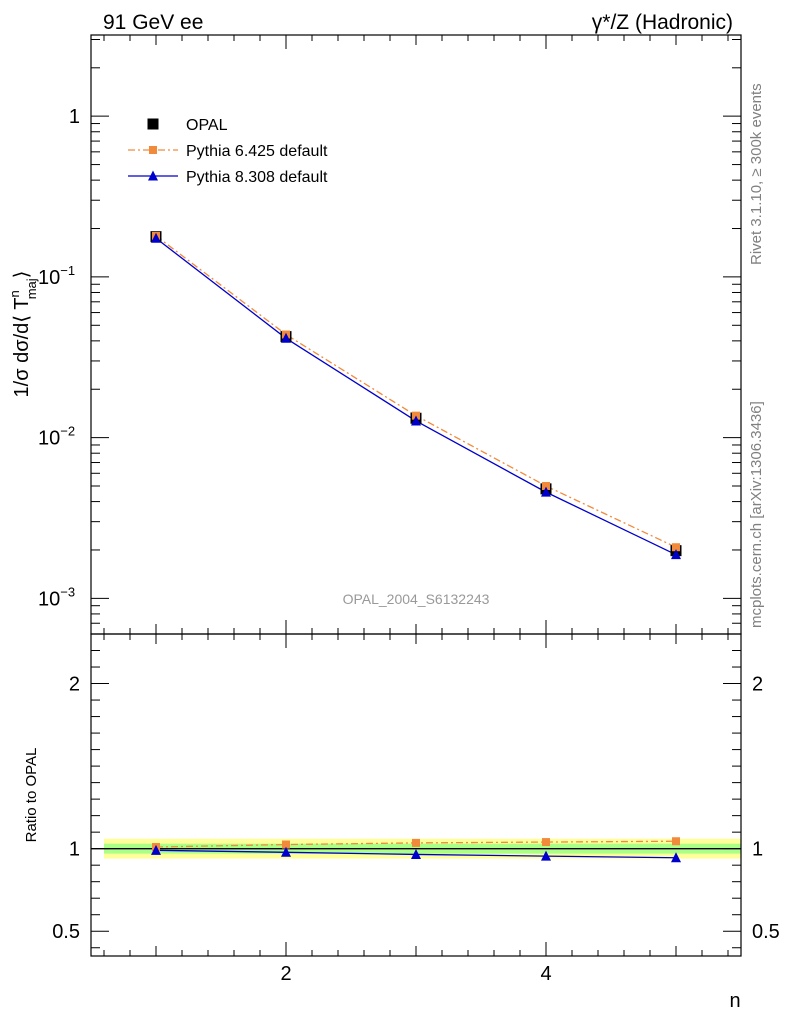 The image size is (786, 1024). Describe the element at coordinates (74, 685) in the screenshot. I see `ratio-y-tick-label: 2` at that location.